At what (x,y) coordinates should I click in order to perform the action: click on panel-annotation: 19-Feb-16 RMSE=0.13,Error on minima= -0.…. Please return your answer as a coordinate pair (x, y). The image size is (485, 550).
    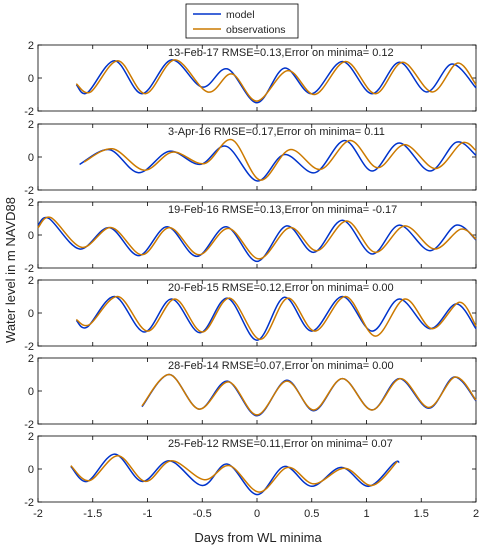
    Looking at the image, I should click on (282, 210).